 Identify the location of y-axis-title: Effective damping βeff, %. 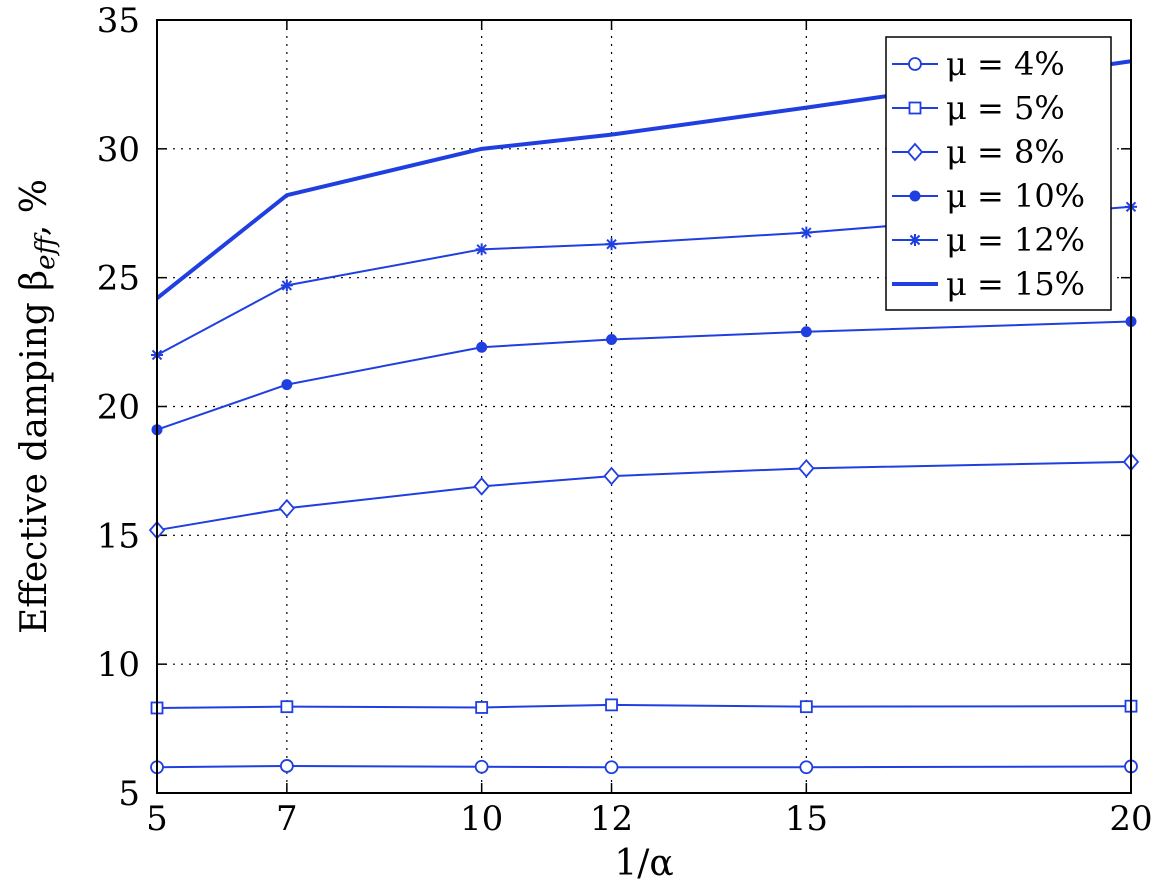
(37, 406).